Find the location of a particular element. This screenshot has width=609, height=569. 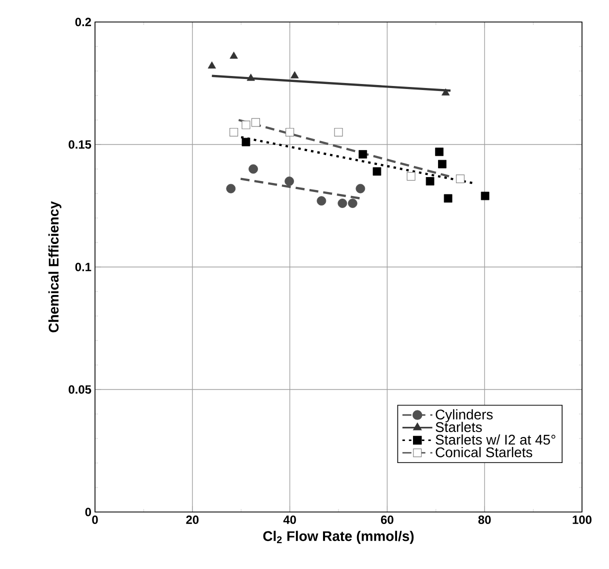

legend-label: Conical Starlets is located at coordinates (484, 452).